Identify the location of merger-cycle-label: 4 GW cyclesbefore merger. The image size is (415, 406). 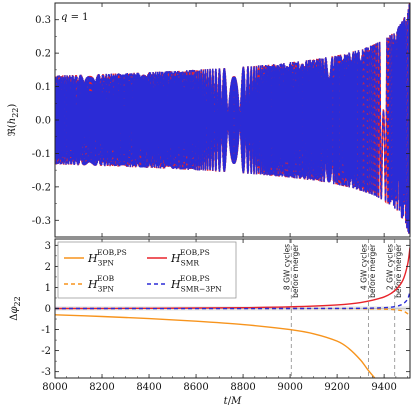
(368, 270).